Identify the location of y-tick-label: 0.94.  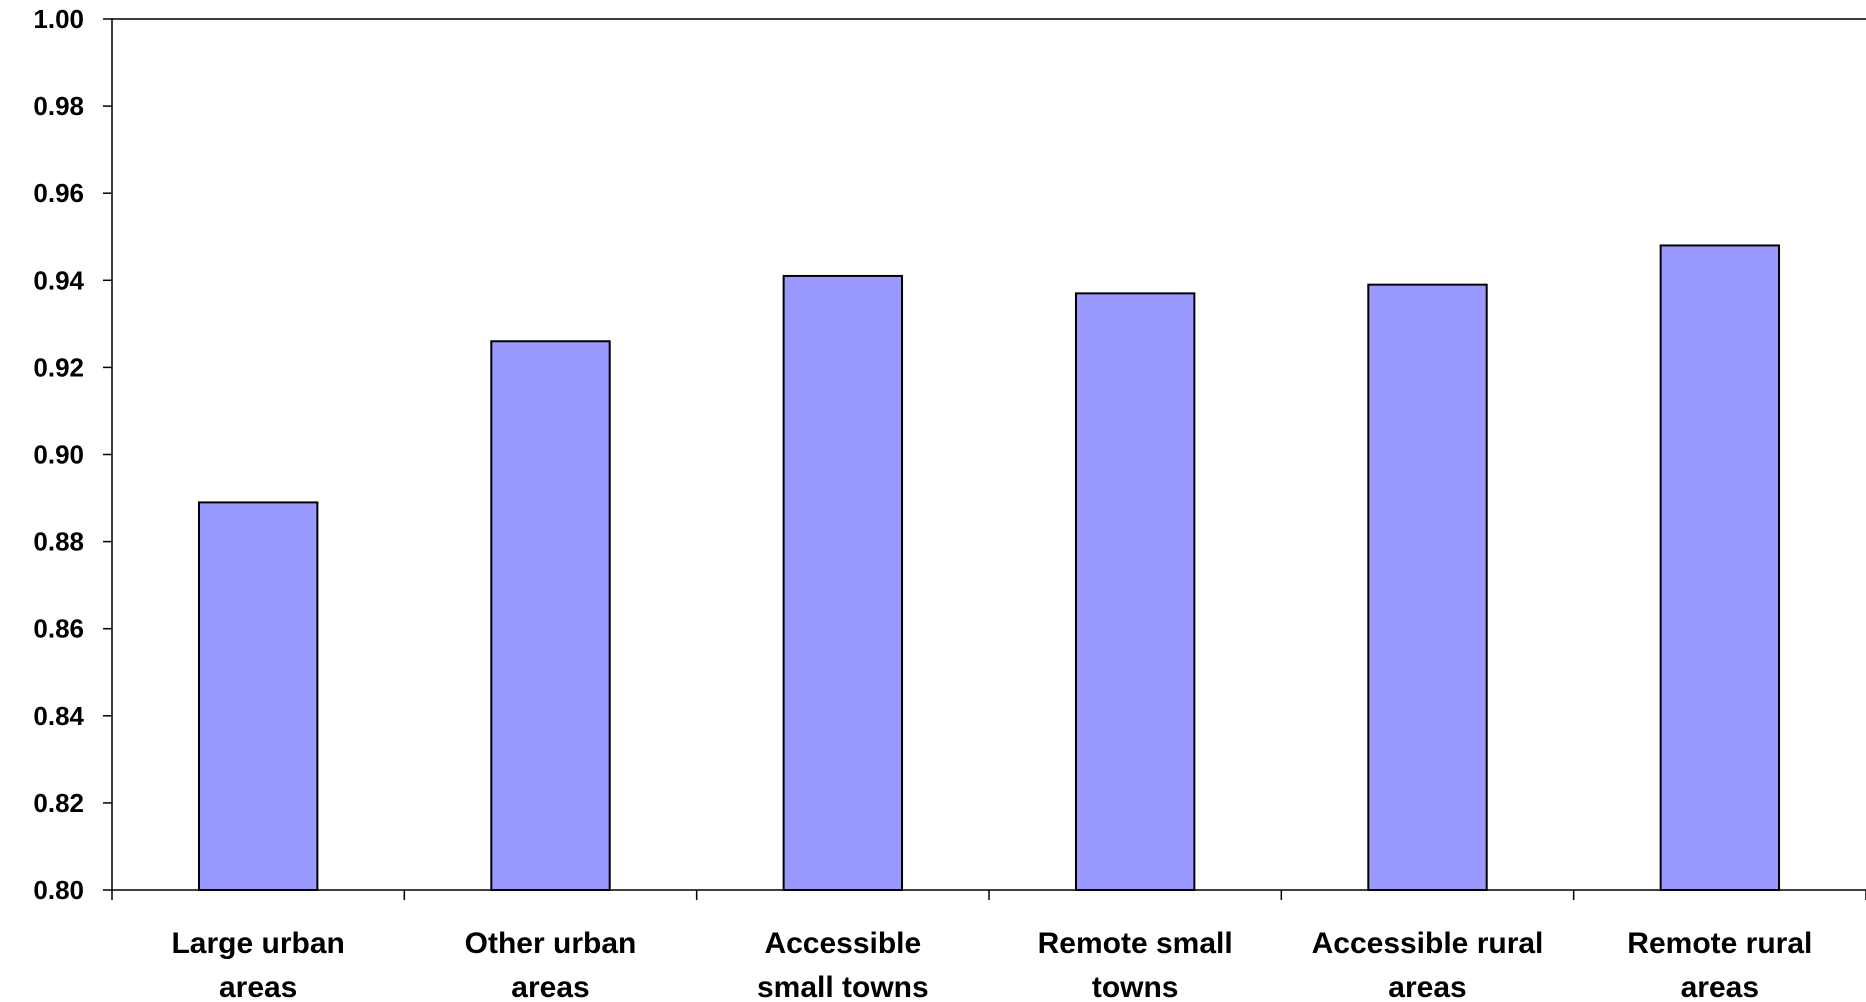
(58, 280).